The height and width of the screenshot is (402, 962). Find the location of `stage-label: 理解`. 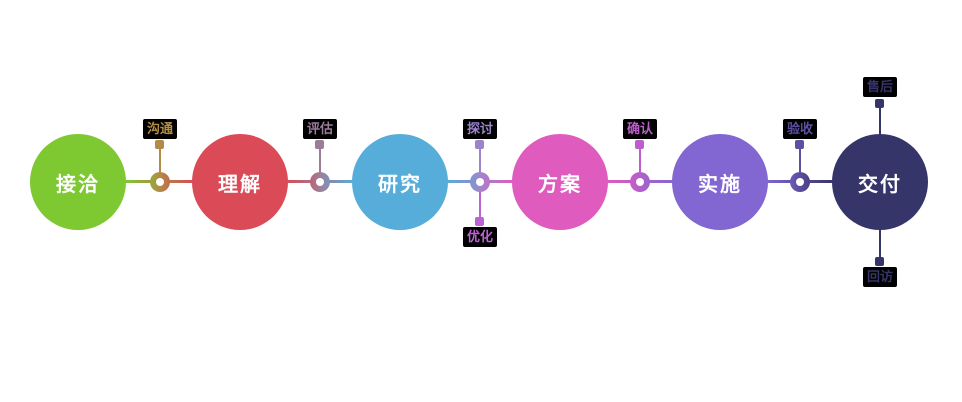

stage-label: 理解 is located at coordinates (240, 184).